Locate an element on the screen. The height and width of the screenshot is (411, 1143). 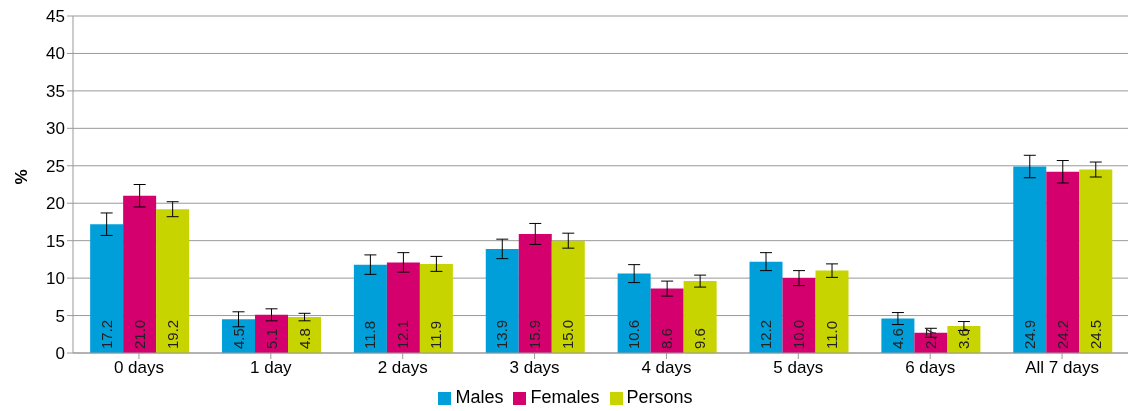
x-tick-label: 6 days is located at coordinates (930, 368).